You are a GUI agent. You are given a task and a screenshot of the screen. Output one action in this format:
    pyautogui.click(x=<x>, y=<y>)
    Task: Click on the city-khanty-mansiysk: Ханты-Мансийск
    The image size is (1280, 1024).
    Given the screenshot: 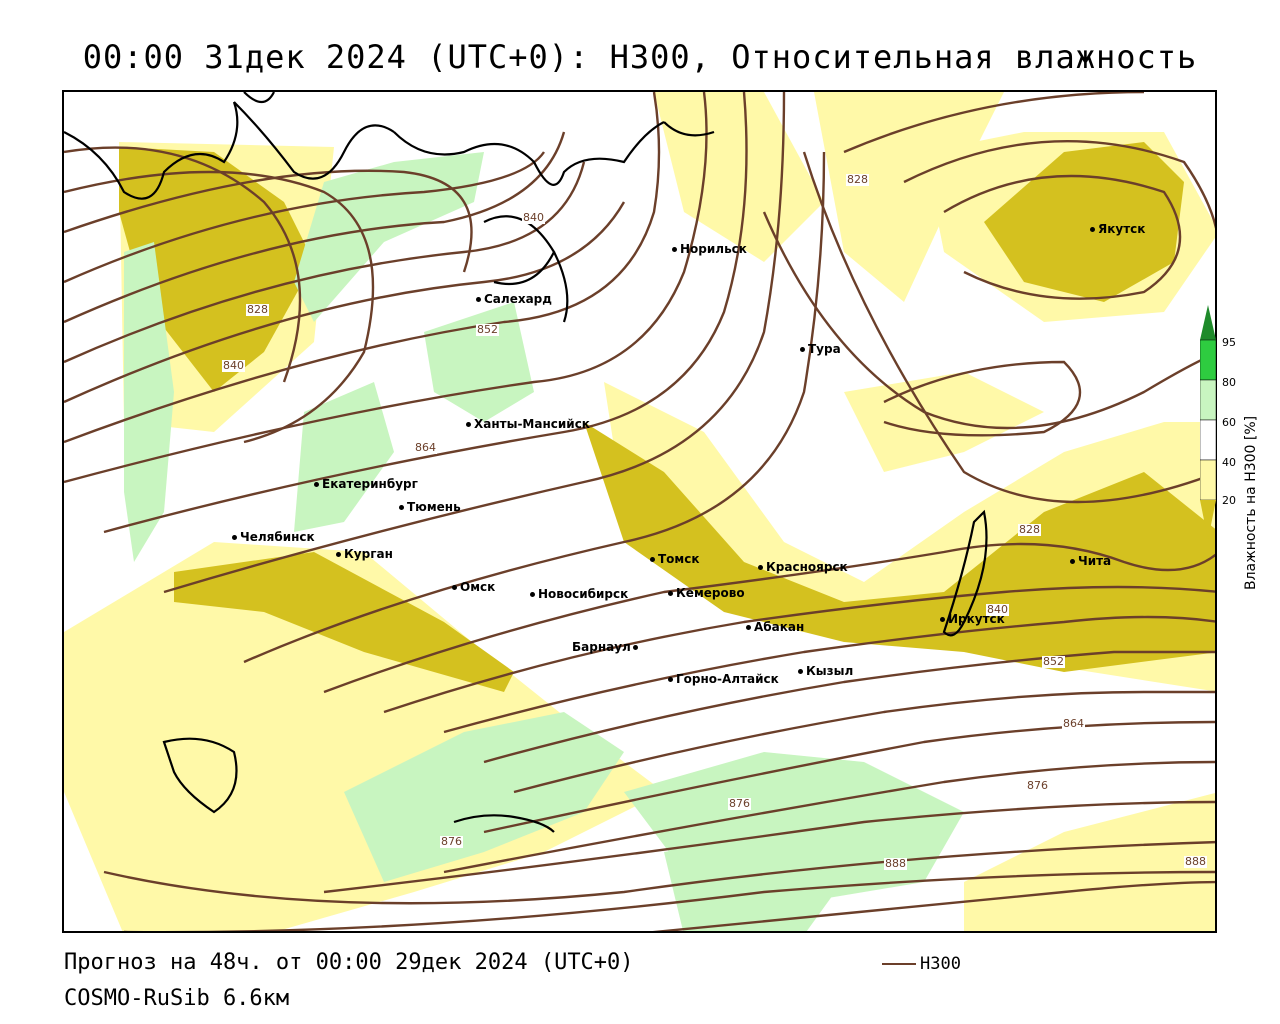 What is the action you would take?
    pyautogui.click(x=528, y=424)
    